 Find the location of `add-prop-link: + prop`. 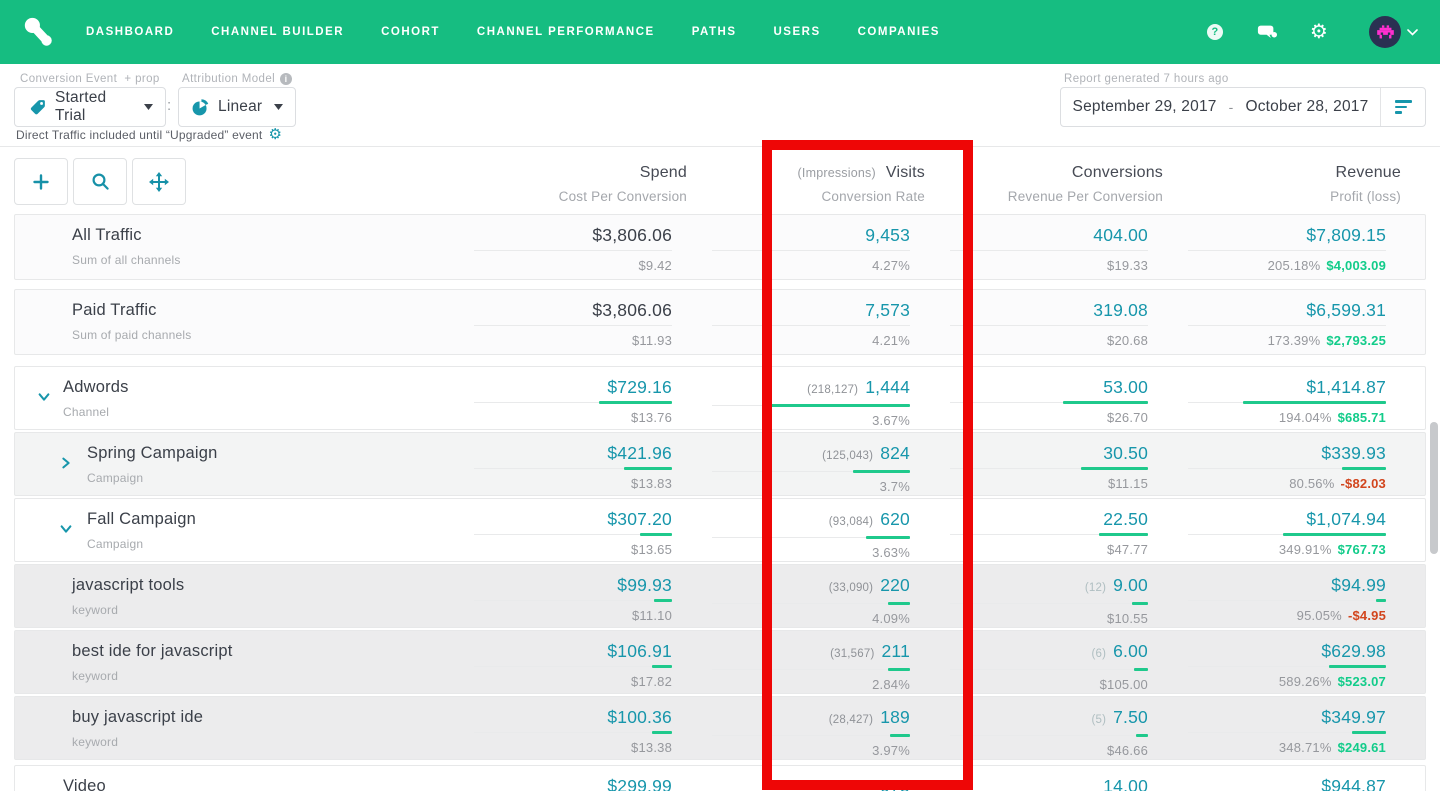

add-prop-link: + prop is located at coordinates (142, 79).